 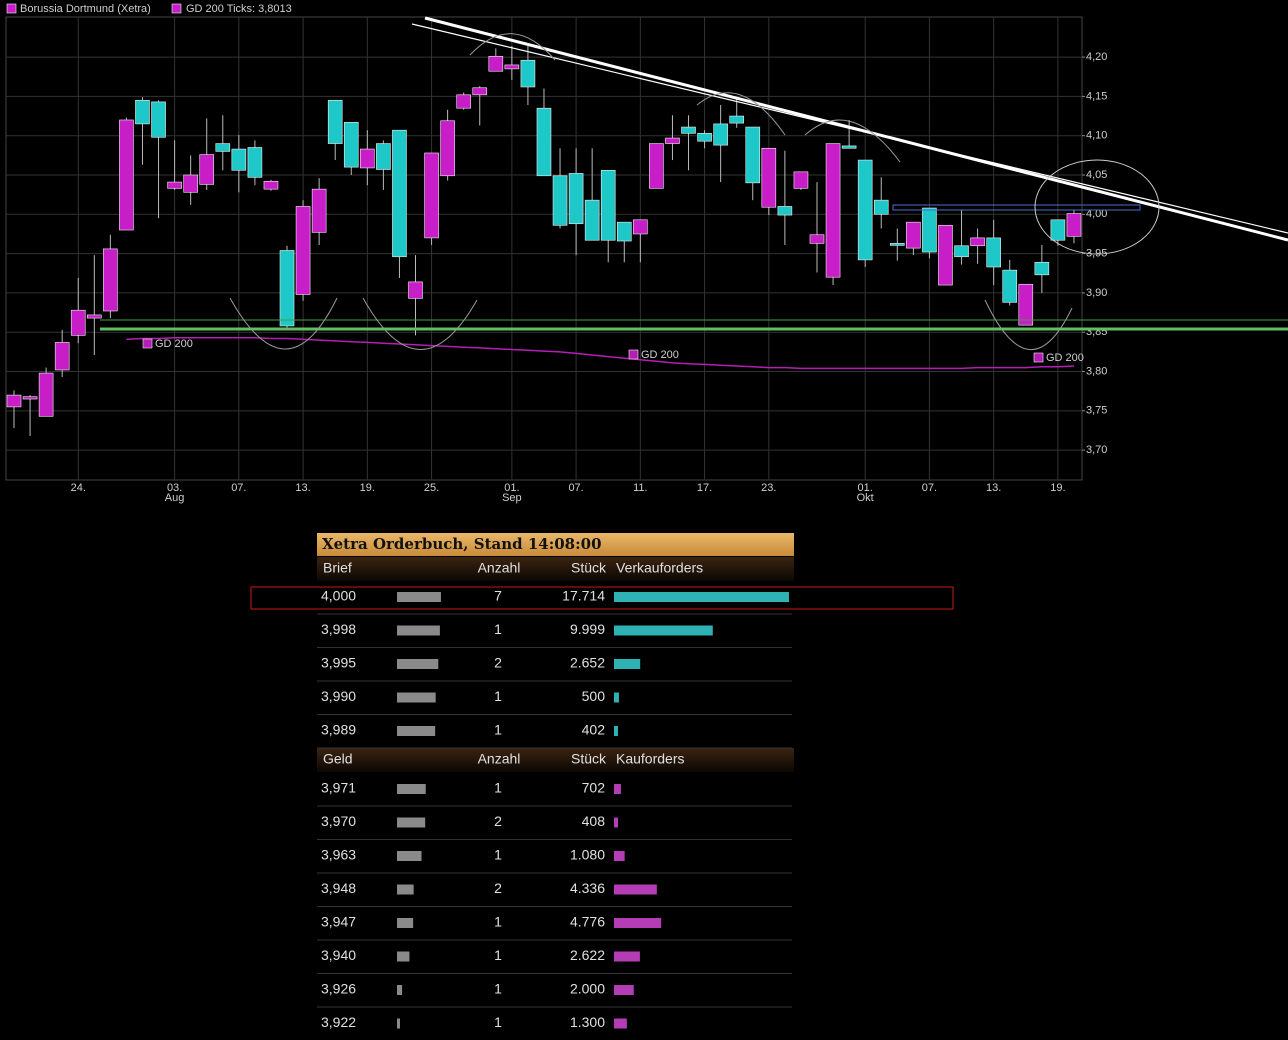 I want to click on column-header: Kauforders, so click(x=650, y=759).